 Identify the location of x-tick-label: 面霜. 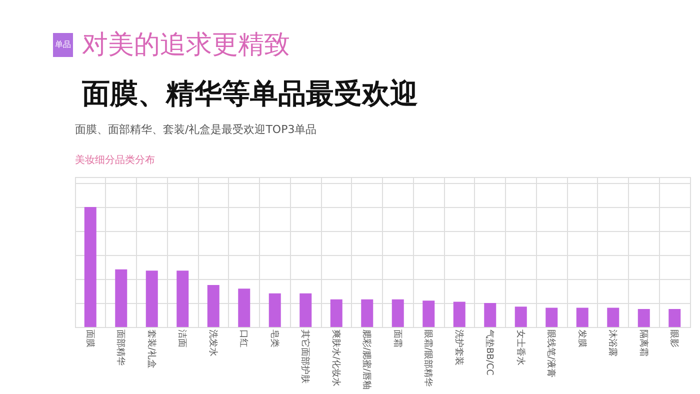
(397, 339).